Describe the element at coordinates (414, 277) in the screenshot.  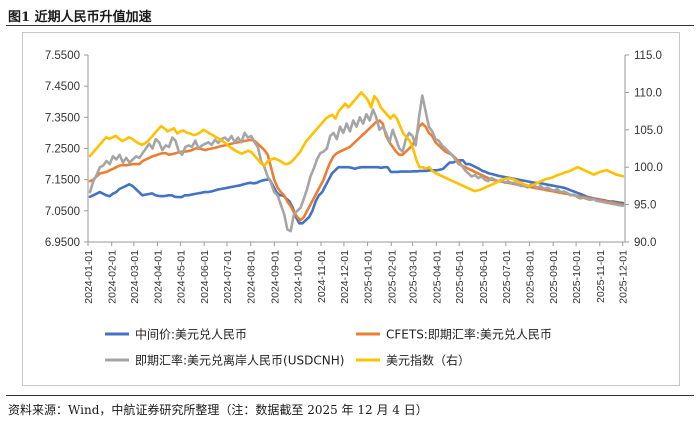
I see `x-tick-label: 2025-03-01` at that location.